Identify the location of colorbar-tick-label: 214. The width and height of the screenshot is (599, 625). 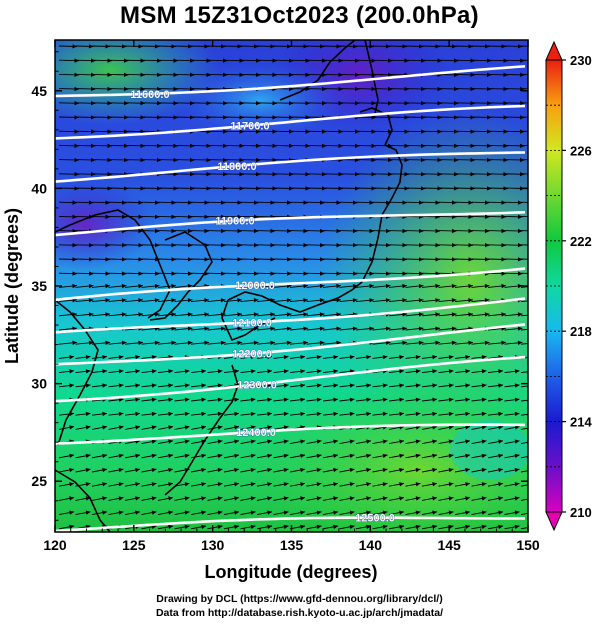
(581, 422).